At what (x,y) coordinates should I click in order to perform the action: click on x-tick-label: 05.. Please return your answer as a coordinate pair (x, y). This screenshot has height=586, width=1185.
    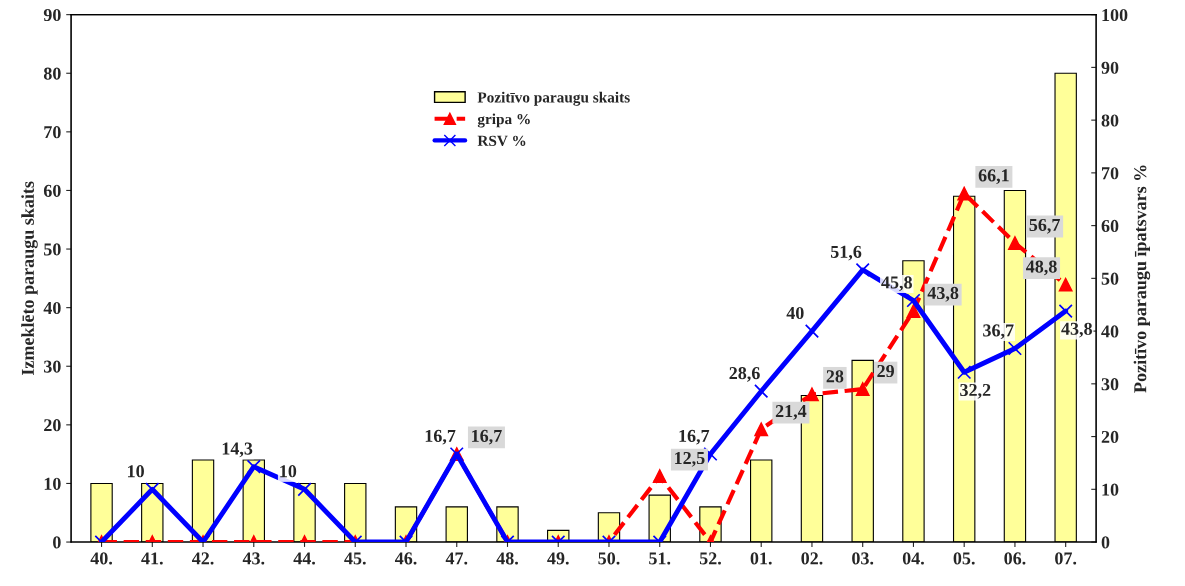
    Looking at the image, I should click on (964, 558).